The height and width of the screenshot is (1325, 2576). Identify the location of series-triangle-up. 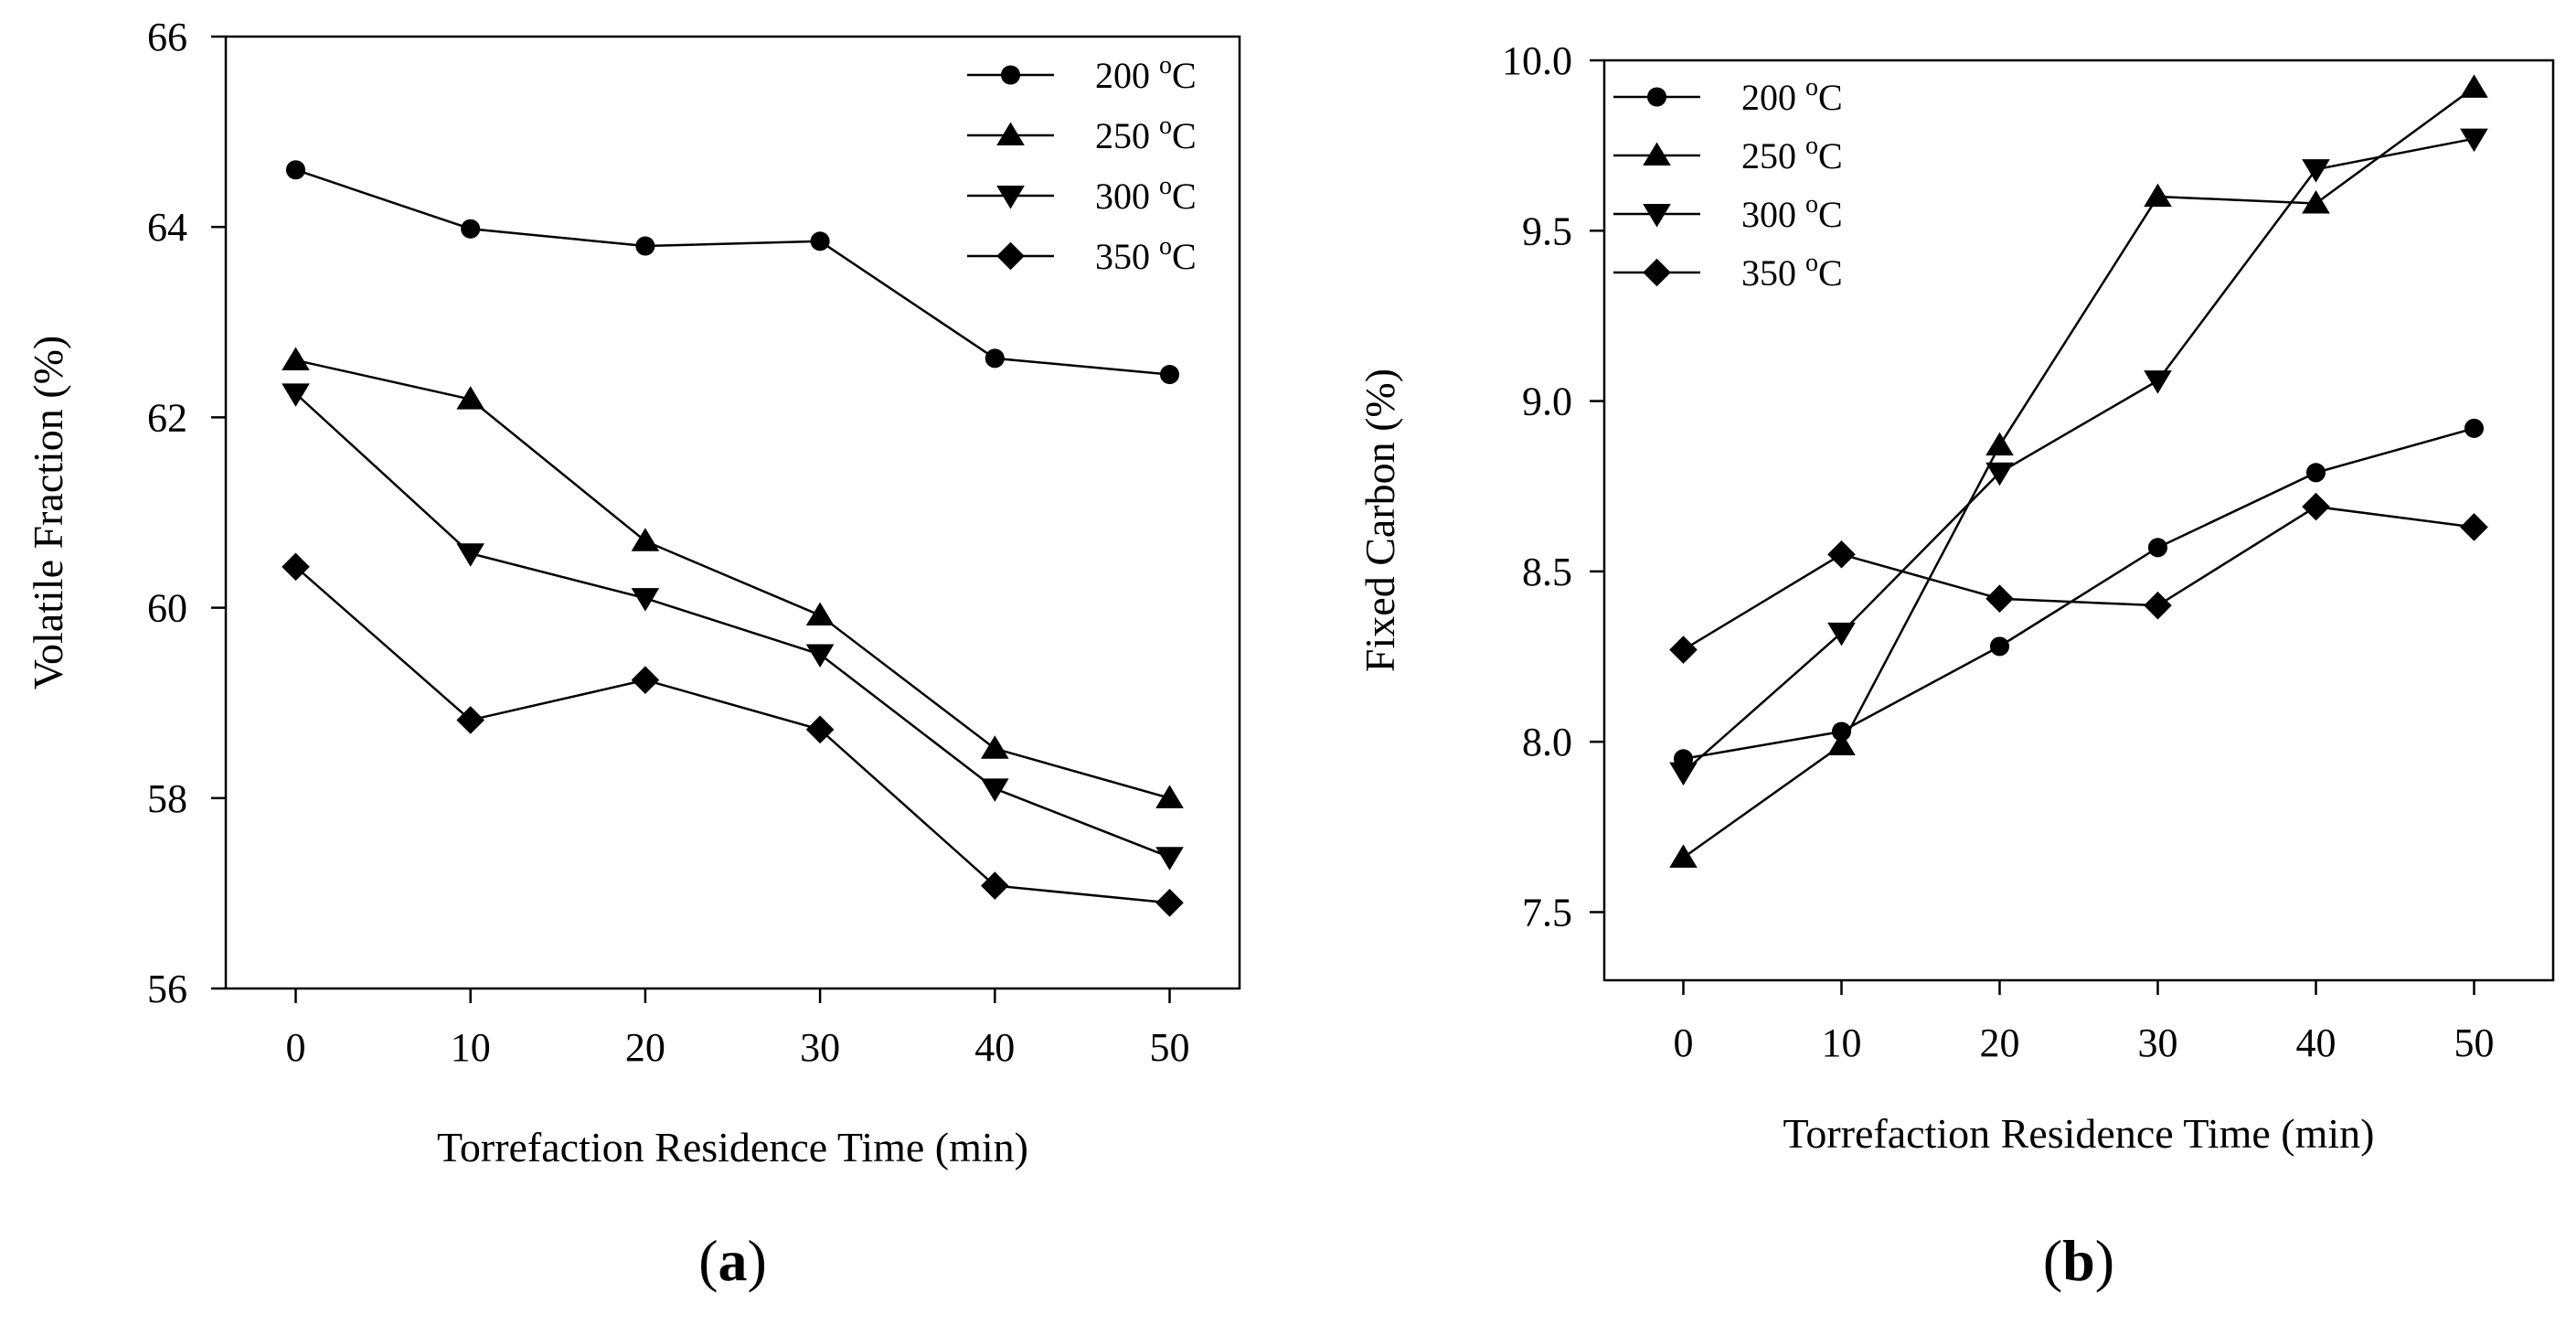
(733, 577).